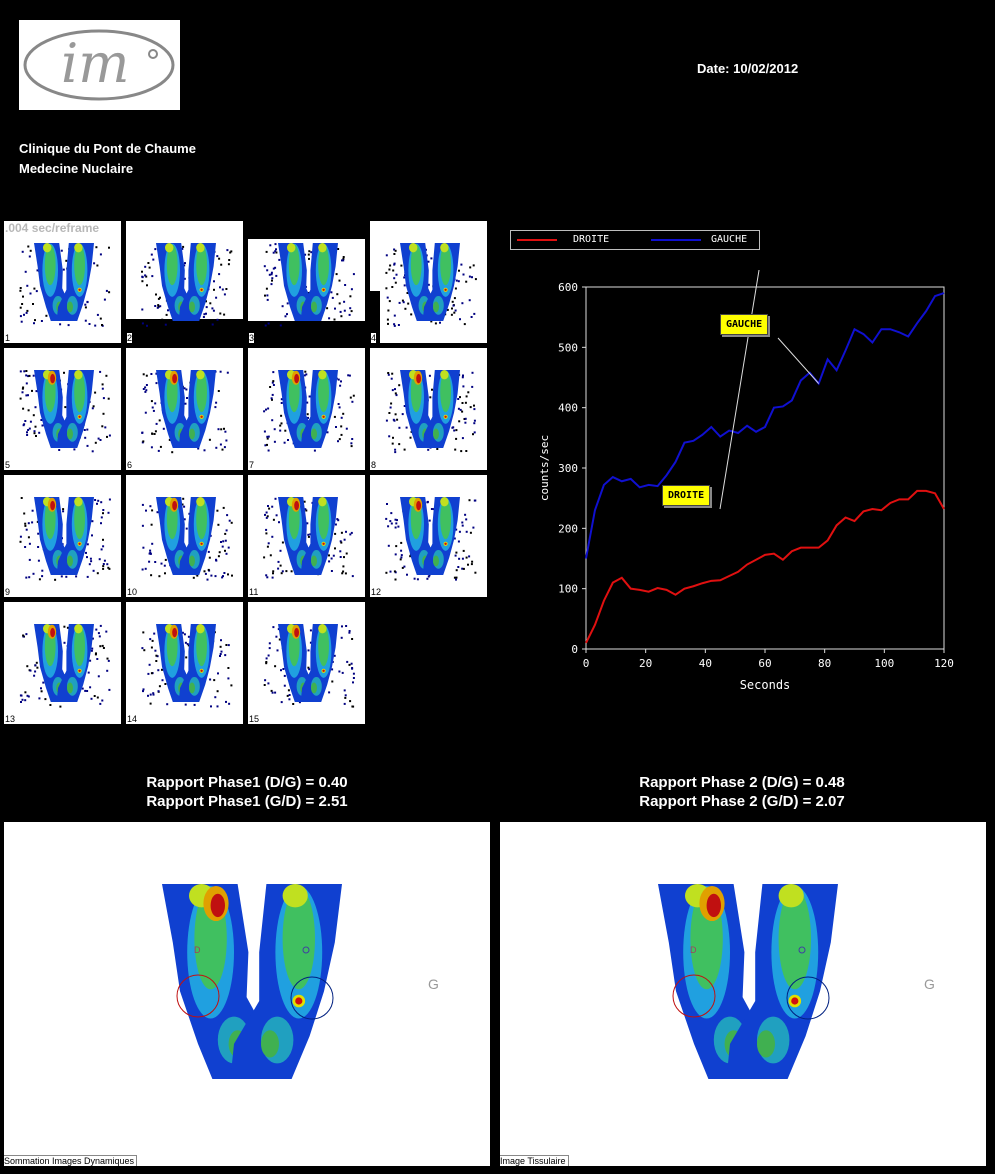 Image resolution: width=995 pixels, height=1174 pixels. What do you see at coordinates (929, 984) in the screenshot?
I see `side-label-g-tissue: G` at bounding box center [929, 984].